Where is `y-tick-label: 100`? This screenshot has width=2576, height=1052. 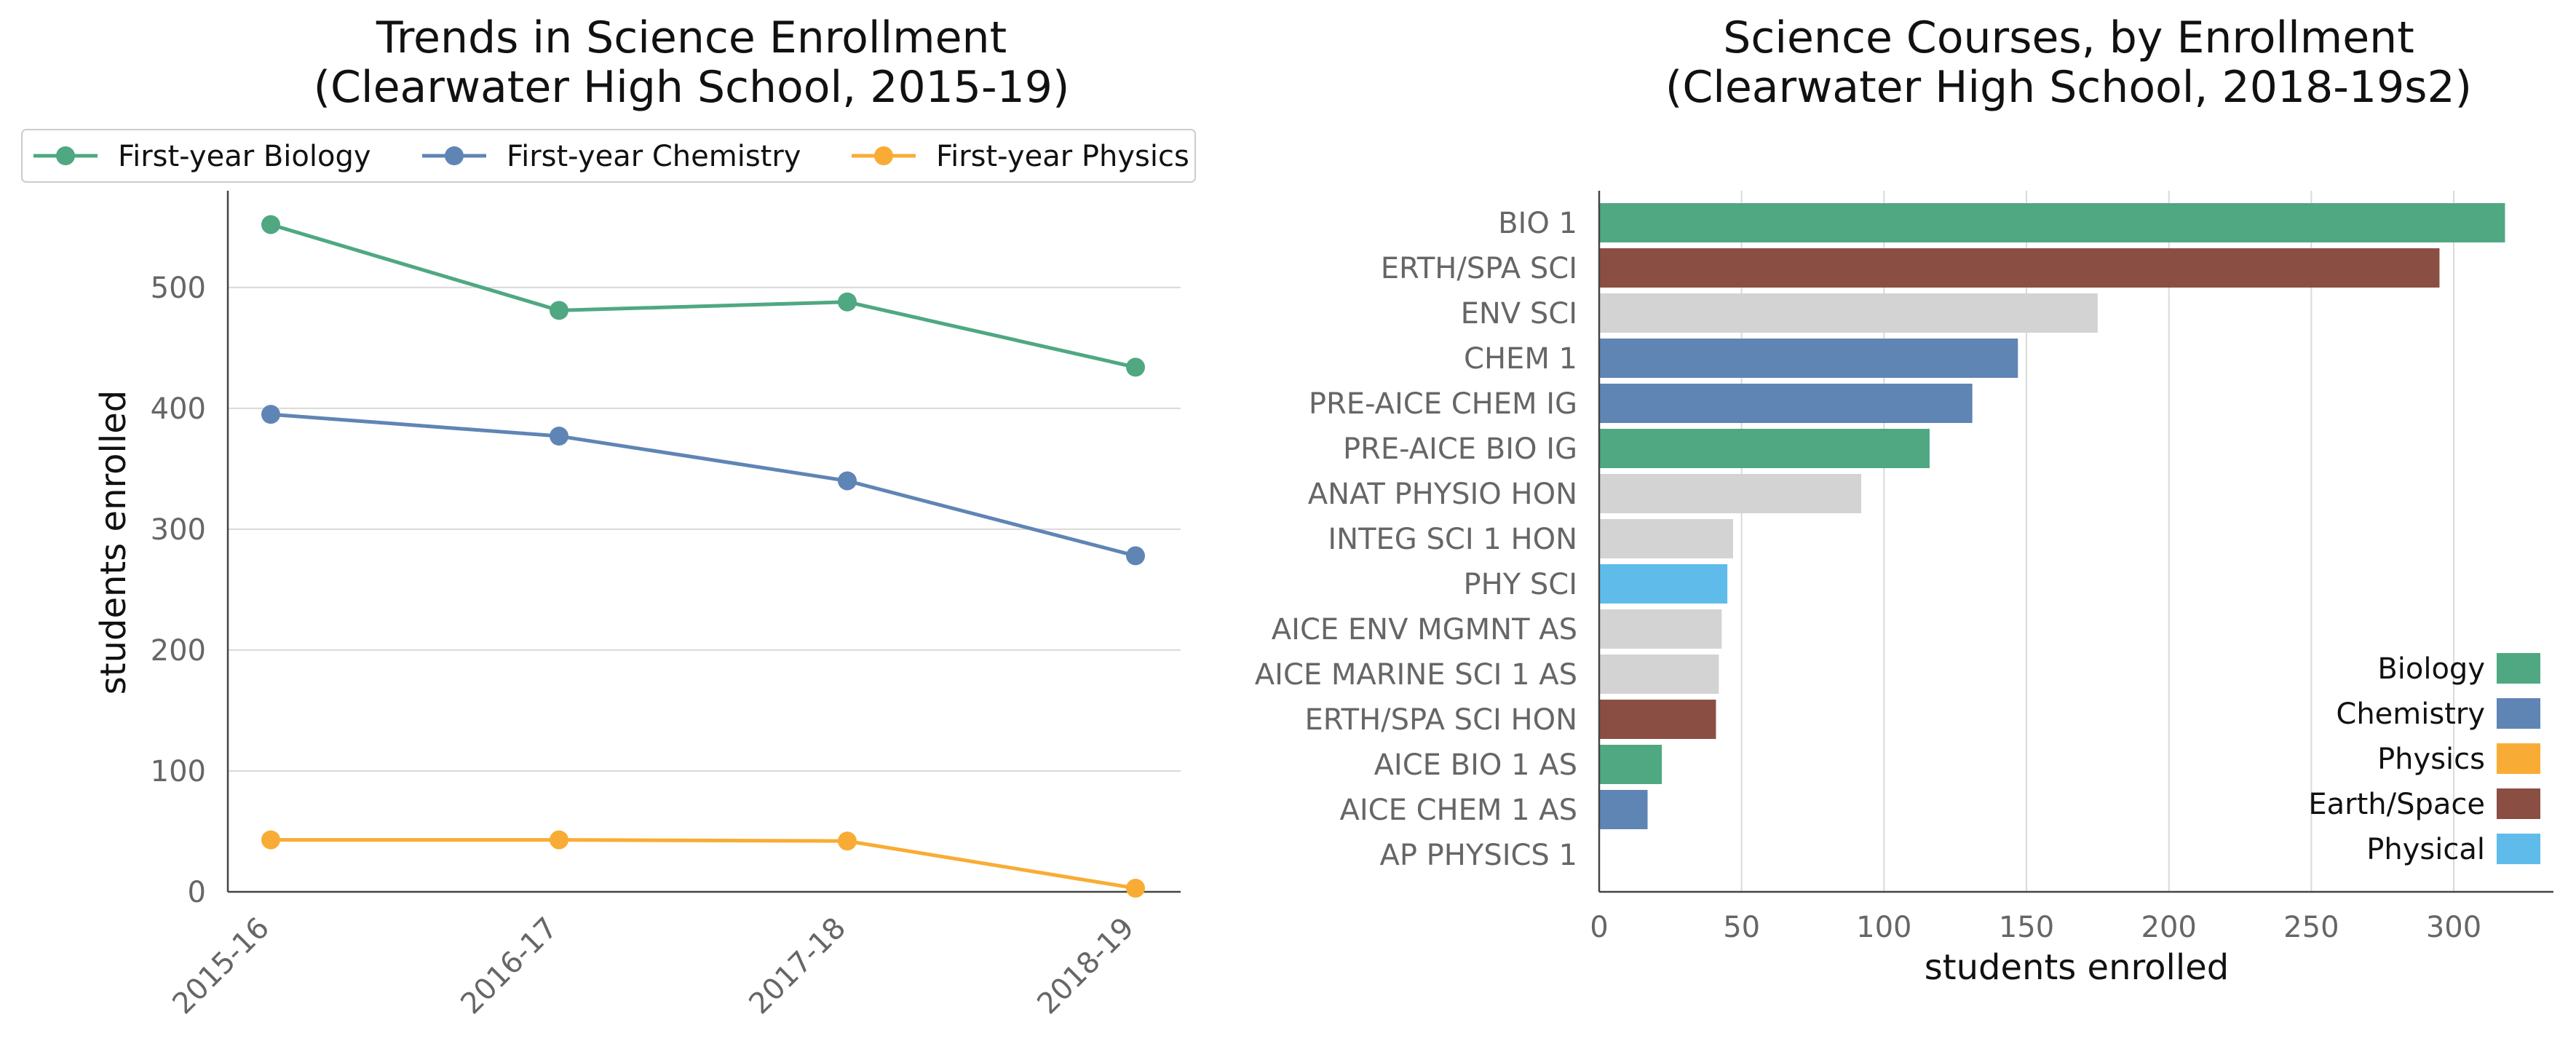 y-tick-label: 100 is located at coordinates (178, 772).